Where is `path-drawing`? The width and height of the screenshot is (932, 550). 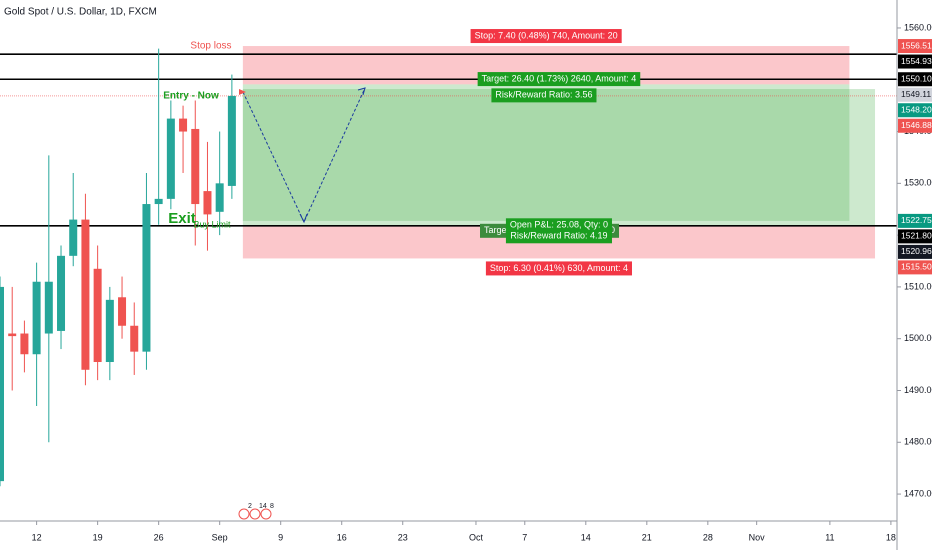
path-drawing is located at coordinates (302, 155).